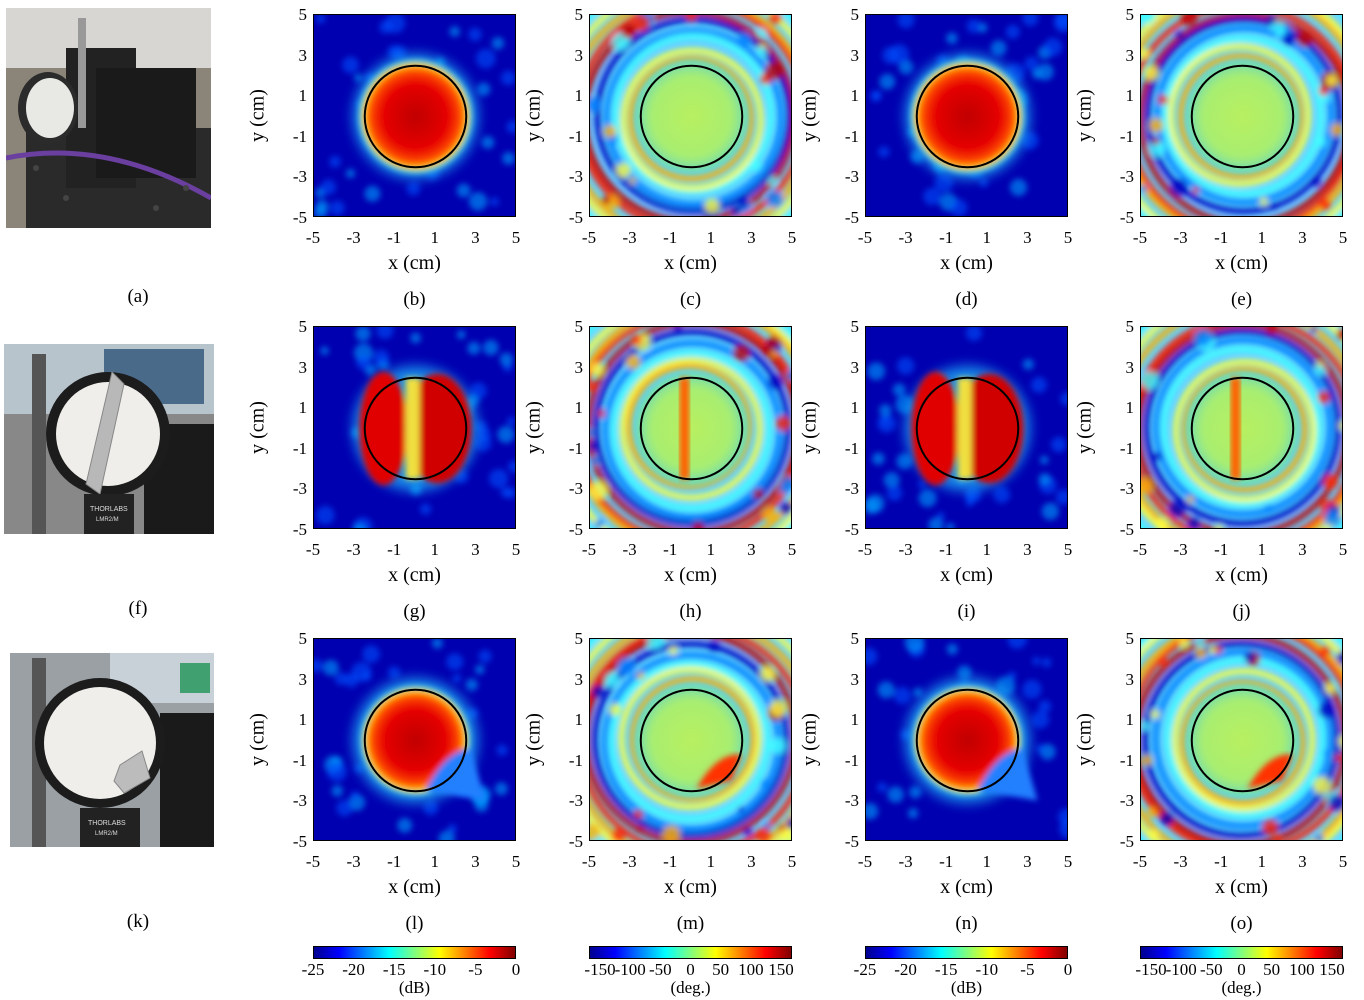 The height and width of the screenshot is (1000, 1364). What do you see at coordinates (690, 611) in the screenshot?
I see `caption-h: (h)` at bounding box center [690, 611].